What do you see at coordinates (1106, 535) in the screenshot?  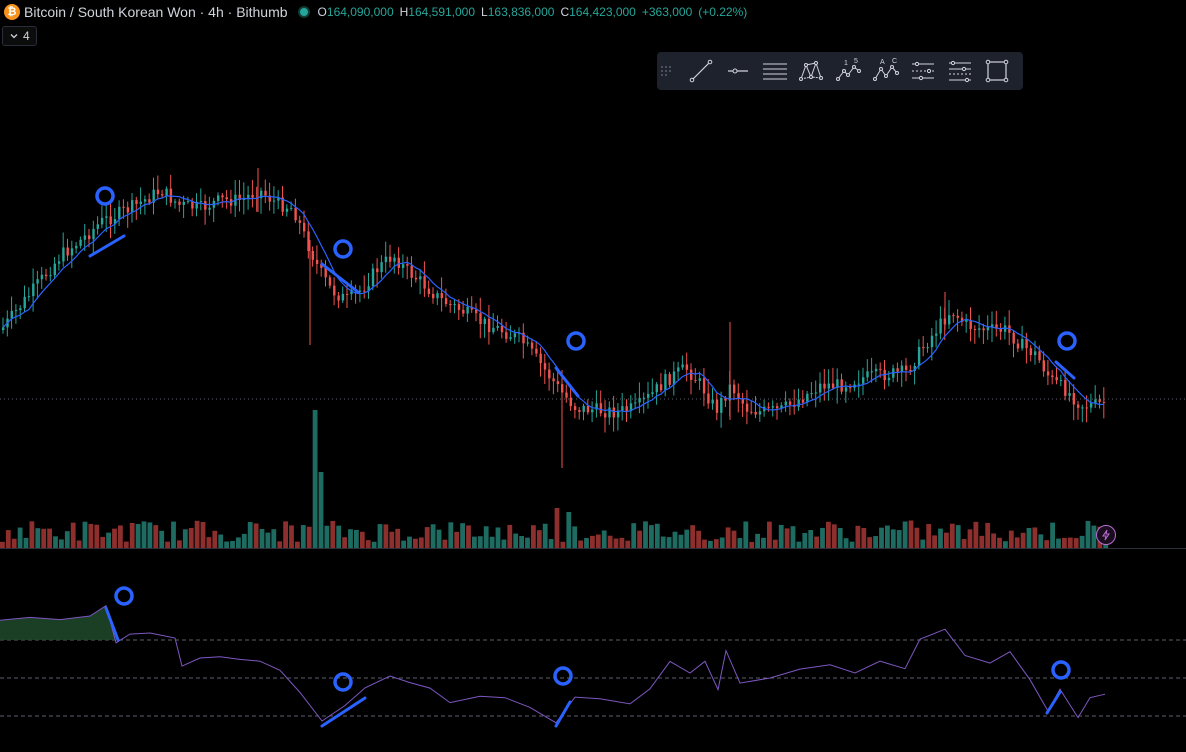 I see `lightning-bolt-icon` at bounding box center [1106, 535].